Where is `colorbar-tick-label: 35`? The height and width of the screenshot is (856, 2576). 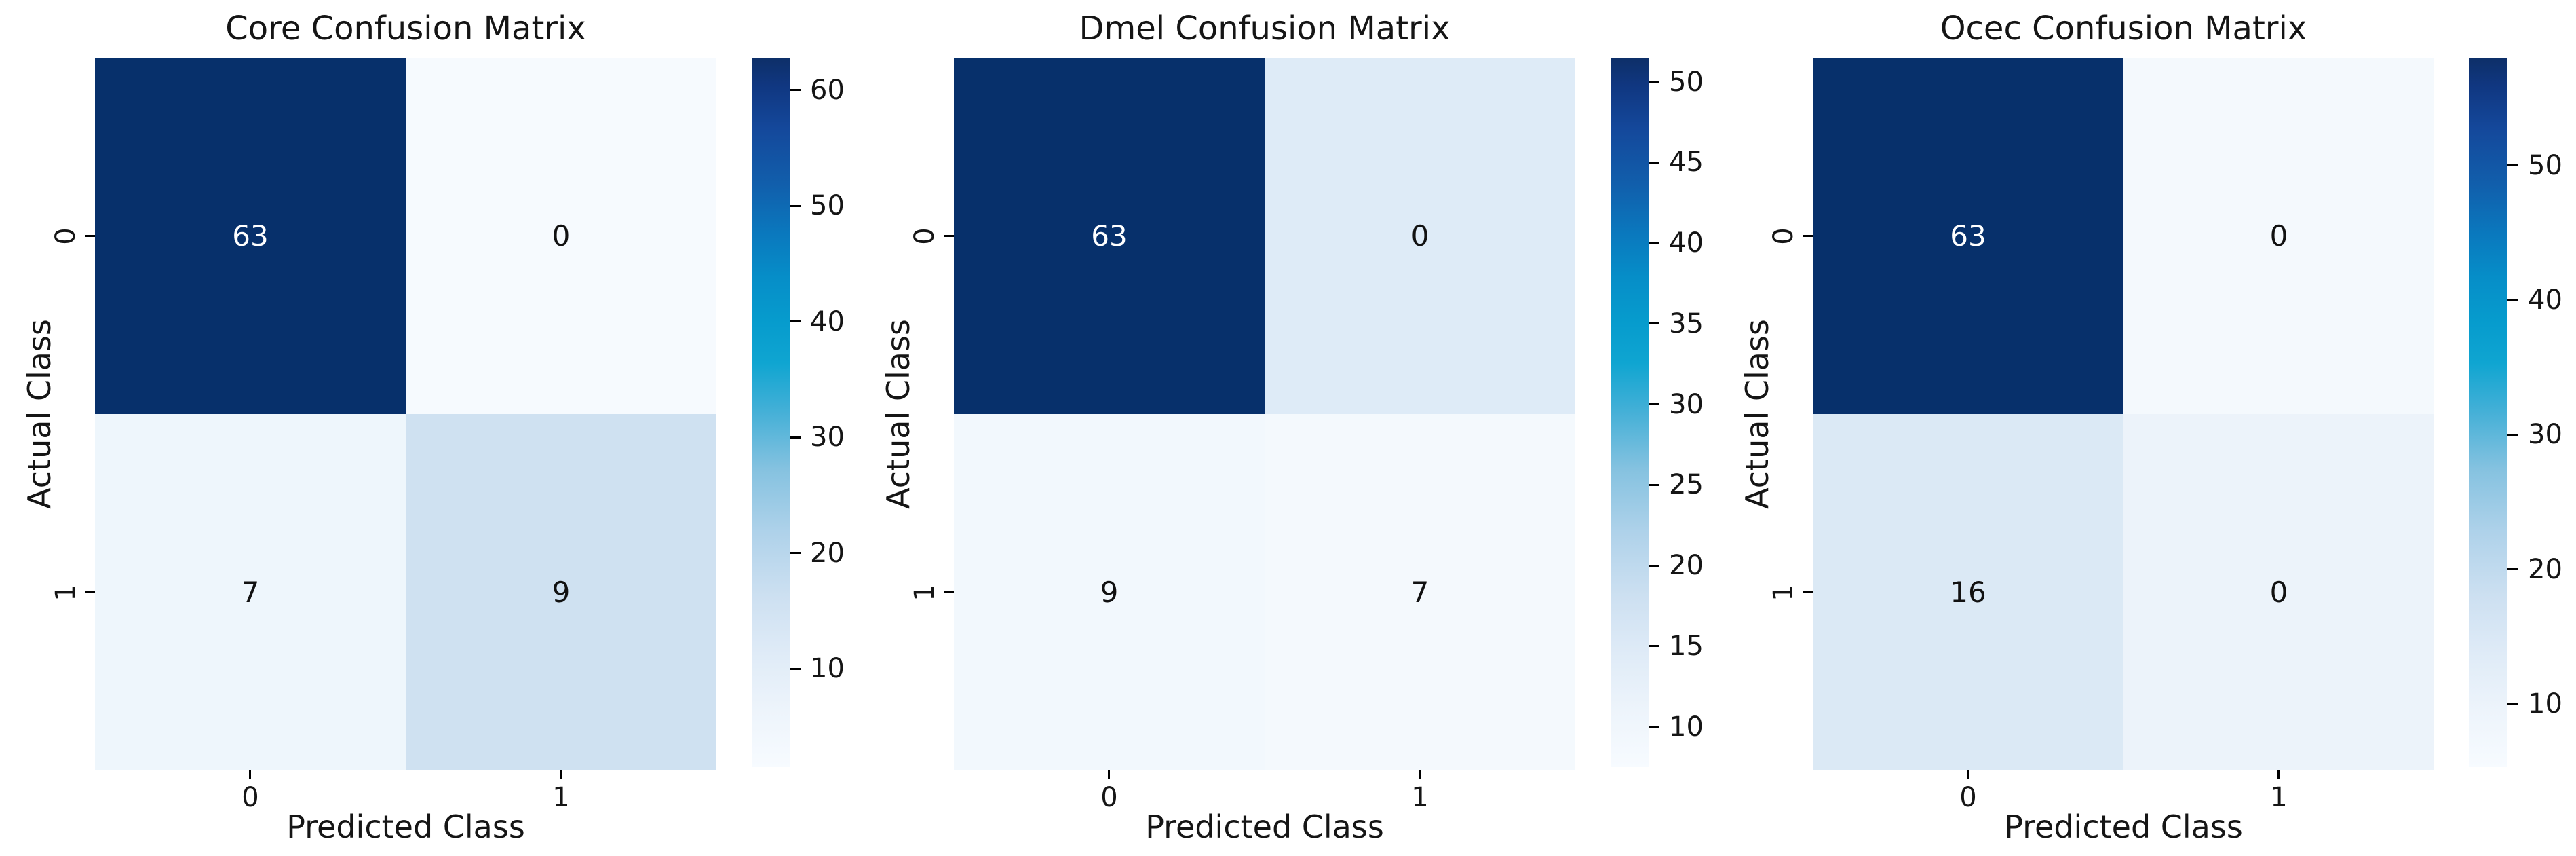
colorbar-tick-label: 35 is located at coordinates (1686, 323).